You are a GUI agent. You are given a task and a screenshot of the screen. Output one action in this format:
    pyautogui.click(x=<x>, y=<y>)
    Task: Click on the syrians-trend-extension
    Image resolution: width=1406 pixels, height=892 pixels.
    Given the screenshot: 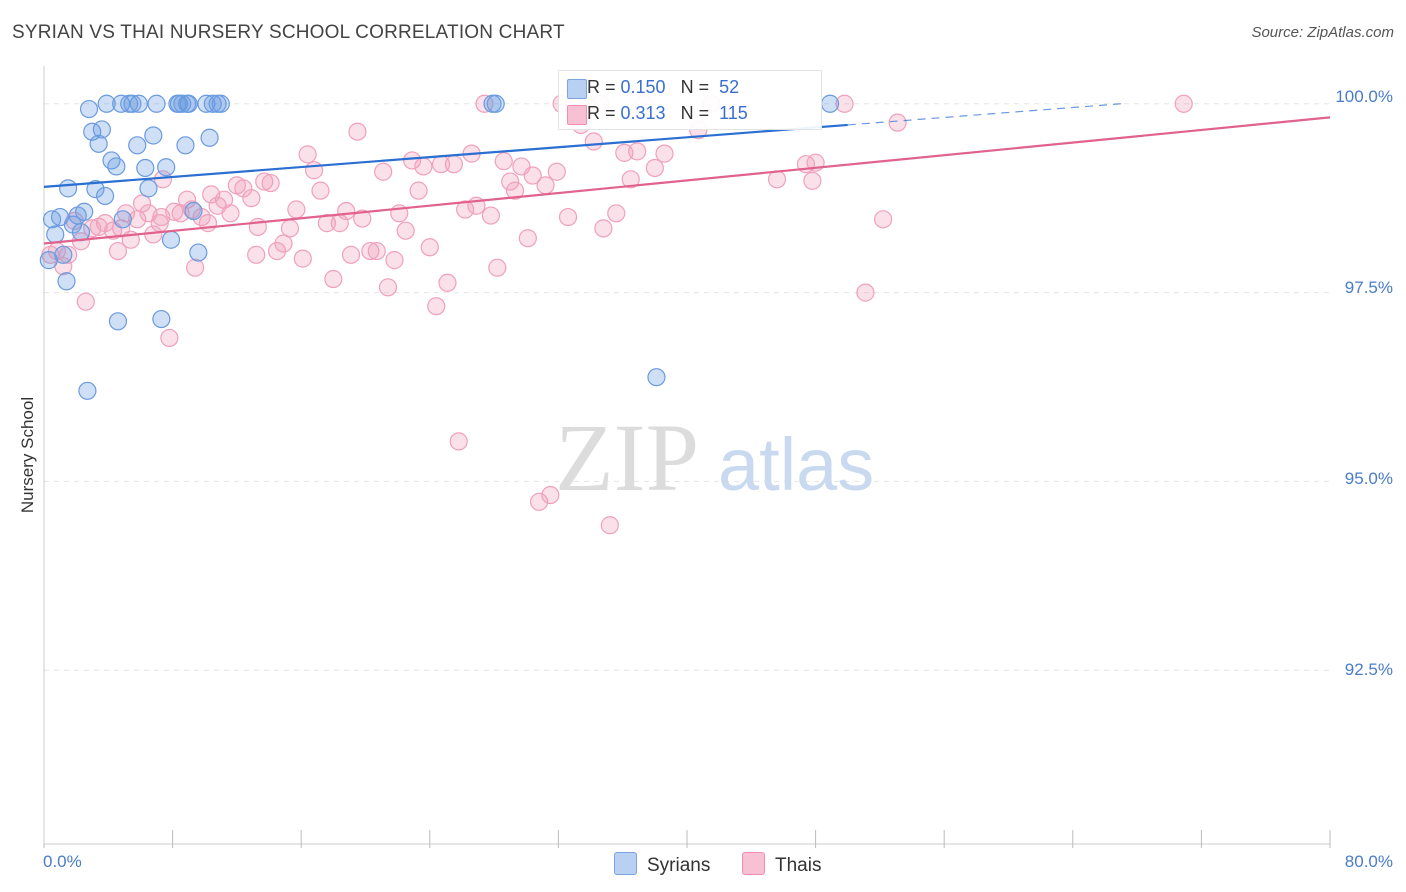 What is the action you would take?
    pyautogui.click(x=984, y=114)
    